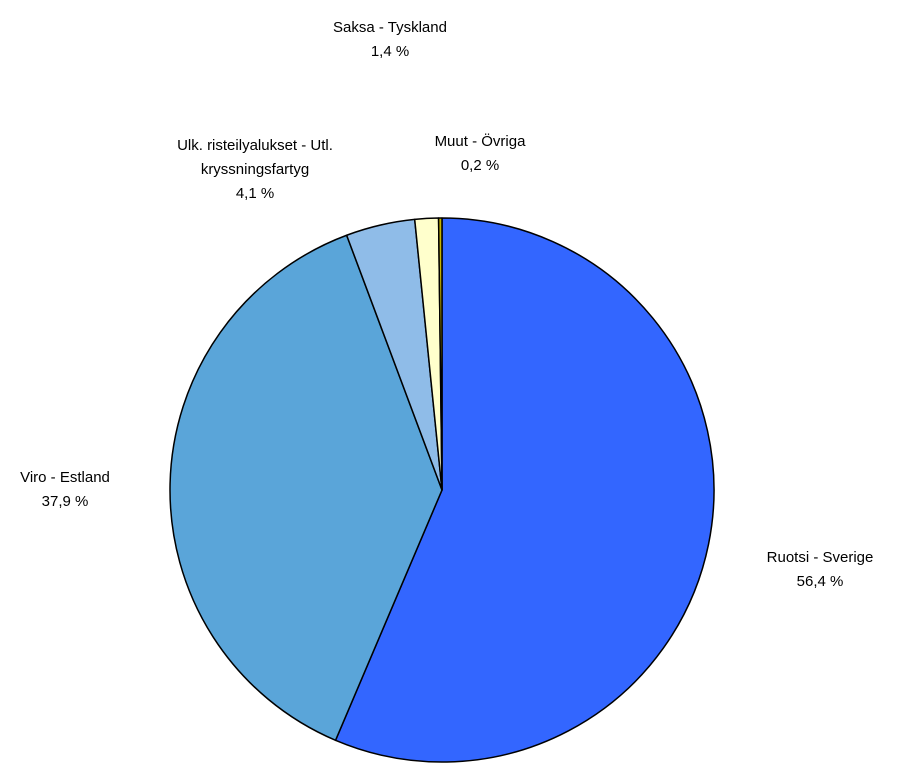 Image resolution: width=903 pixels, height=763 pixels. What do you see at coordinates (480, 154) in the screenshot?
I see `slice-label: Muut - Övriga 0,2 %` at bounding box center [480, 154].